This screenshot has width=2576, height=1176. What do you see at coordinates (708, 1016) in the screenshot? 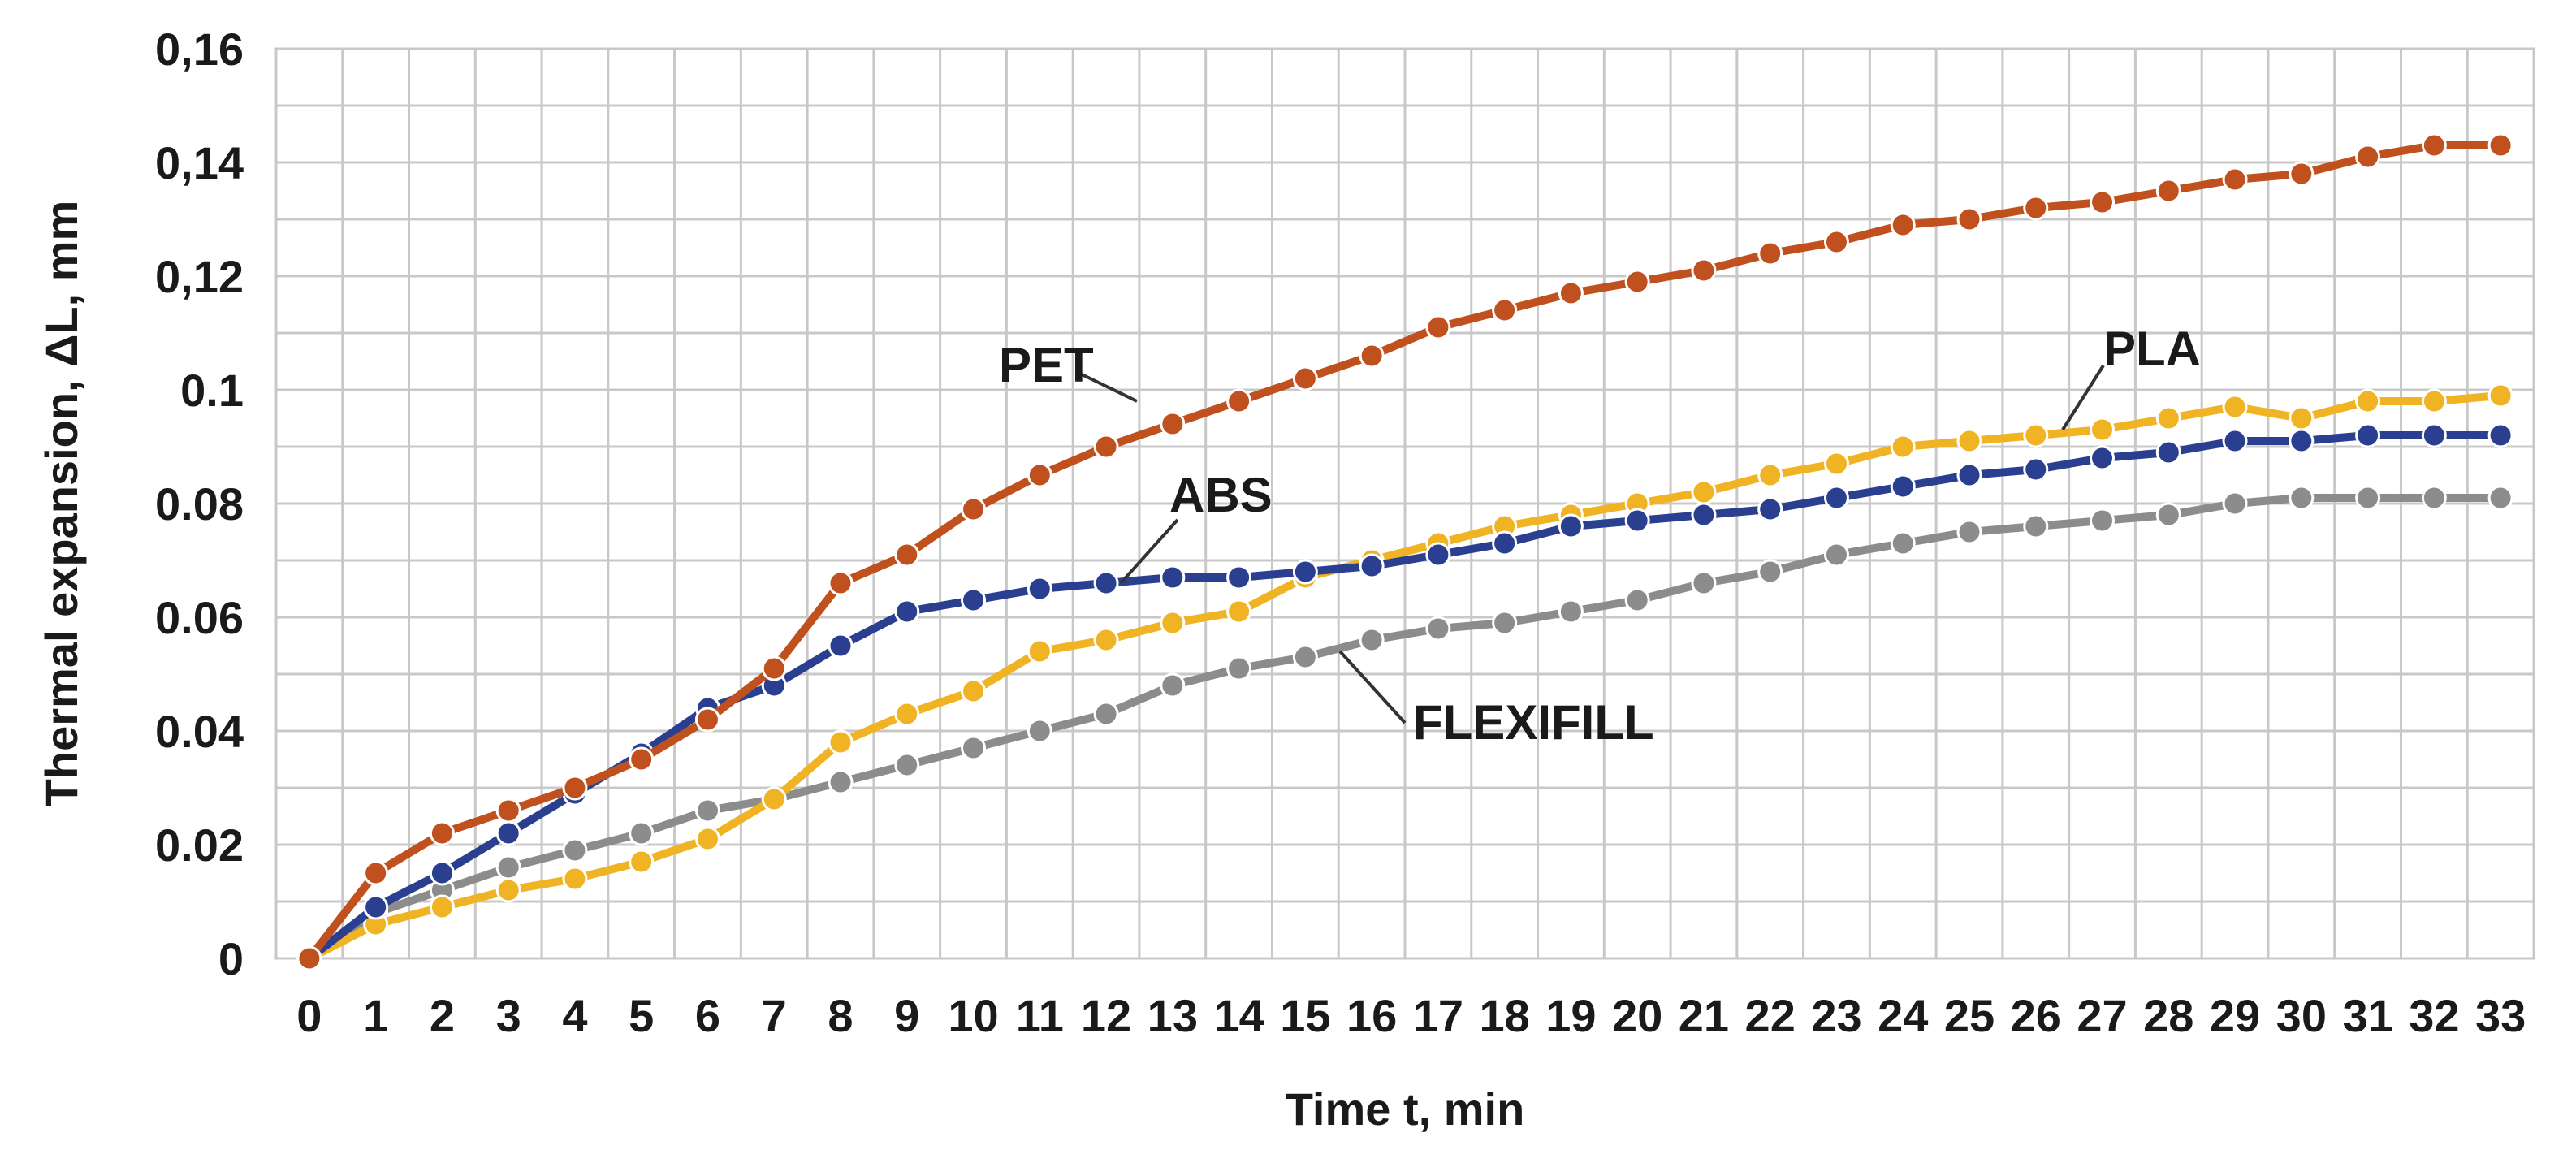
I see `x-tick-label: 6` at bounding box center [708, 1016].